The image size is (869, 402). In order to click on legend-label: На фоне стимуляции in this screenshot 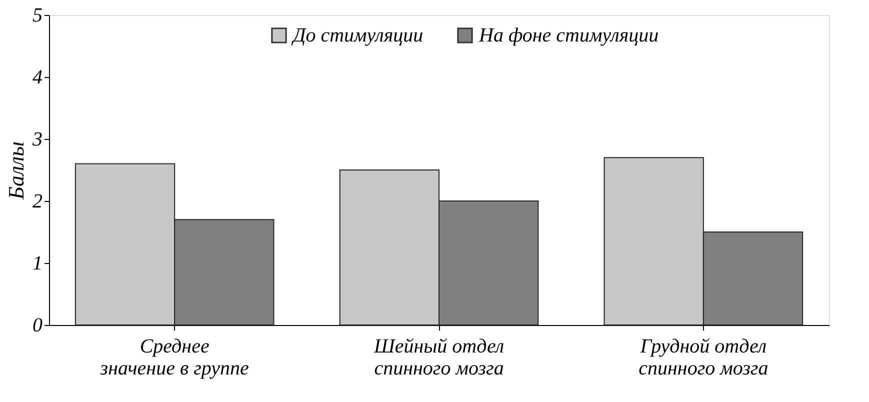, I will do `click(568, 35)`.